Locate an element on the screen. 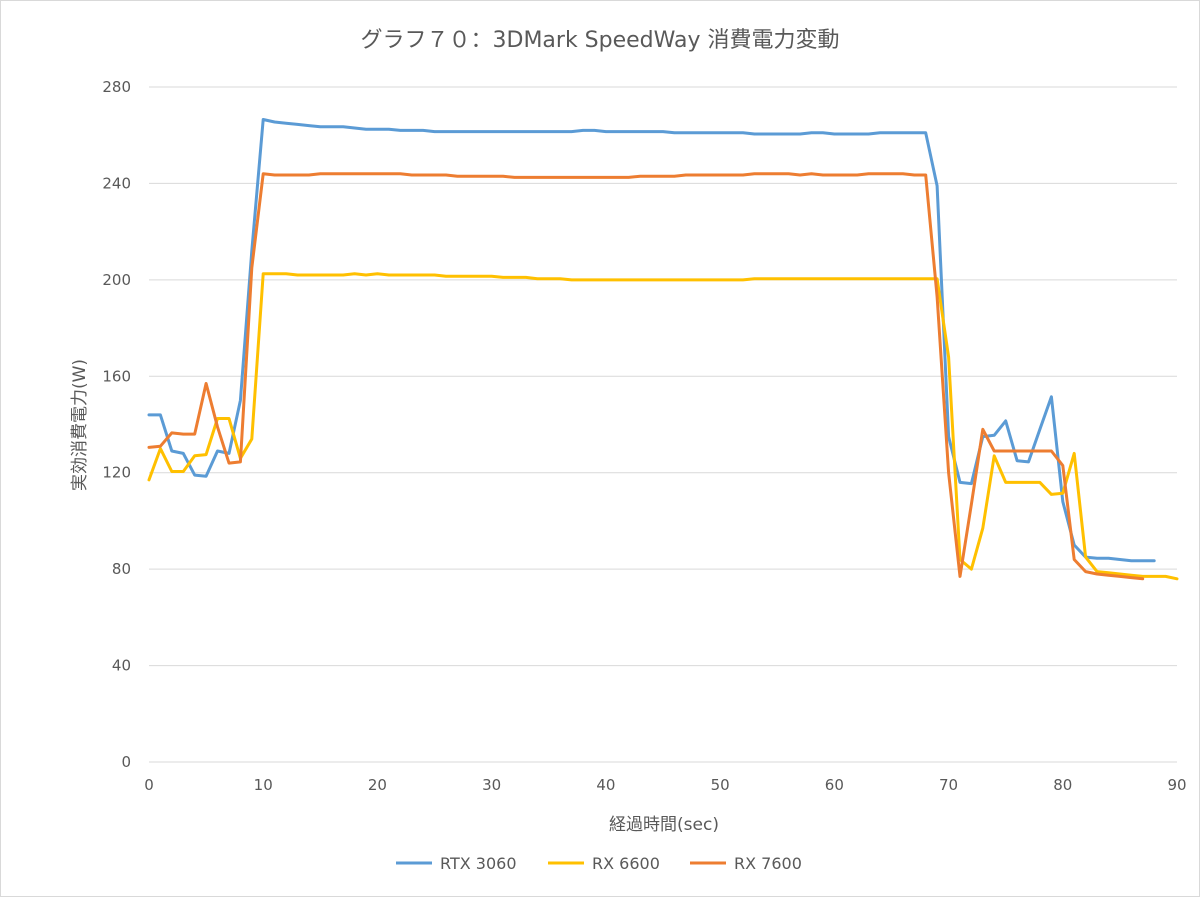  y-axis-ticks: 0 40 80 120 160 200 240 280 is located at coordinates (116, 424).